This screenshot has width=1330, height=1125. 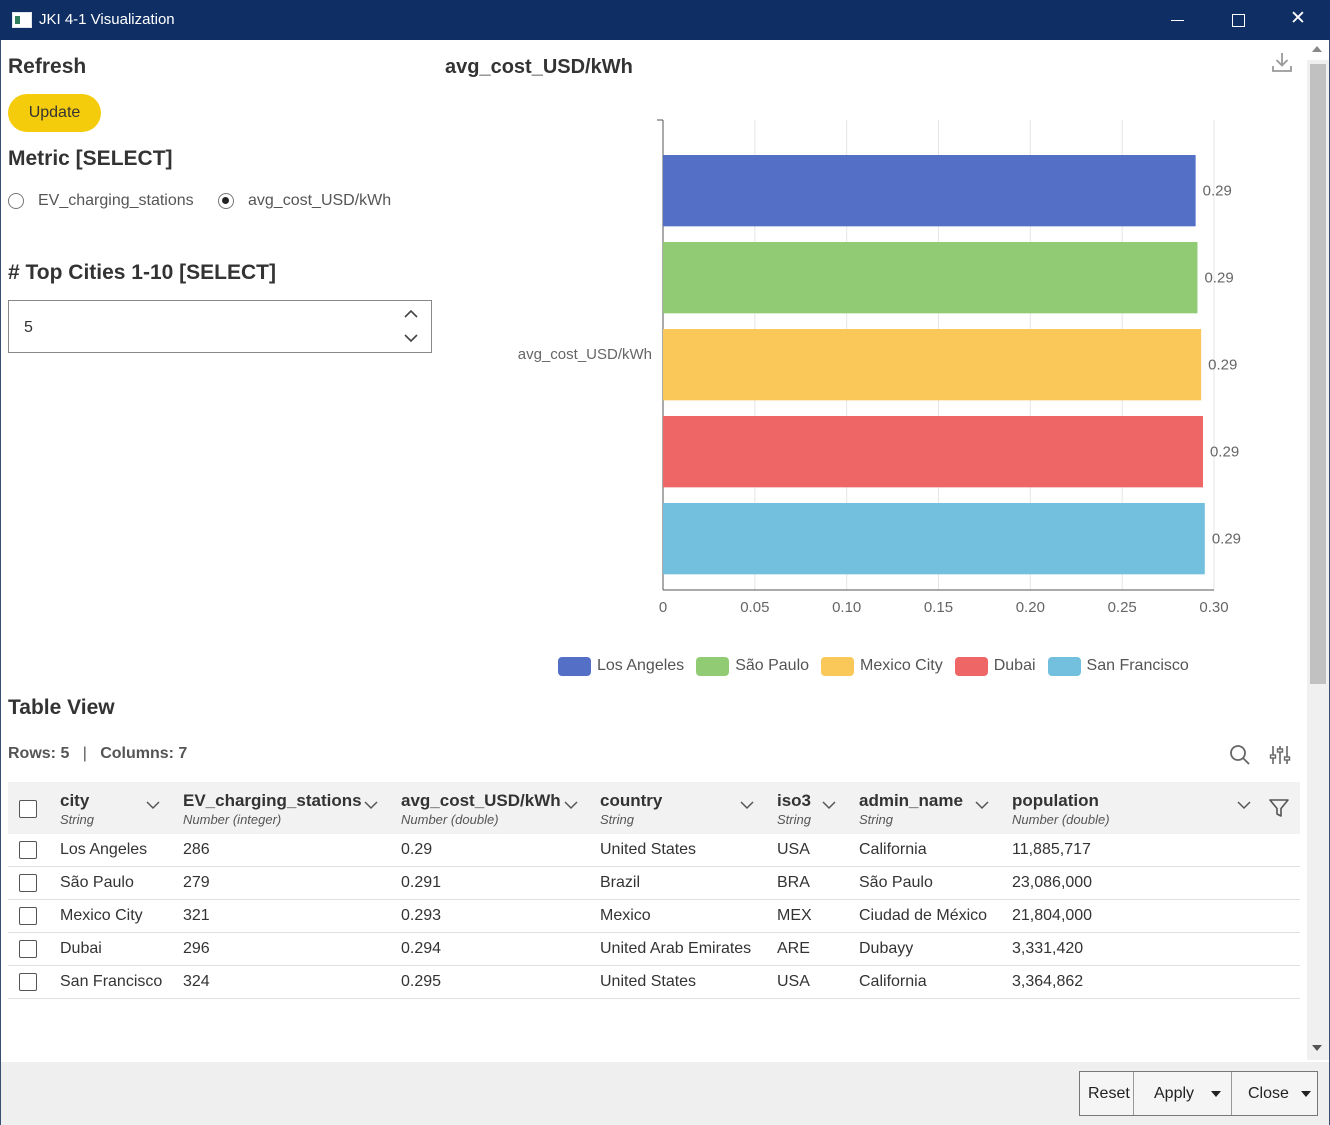 I want to click on table-cell: 3,331,420, so click(x=1048, y=948).